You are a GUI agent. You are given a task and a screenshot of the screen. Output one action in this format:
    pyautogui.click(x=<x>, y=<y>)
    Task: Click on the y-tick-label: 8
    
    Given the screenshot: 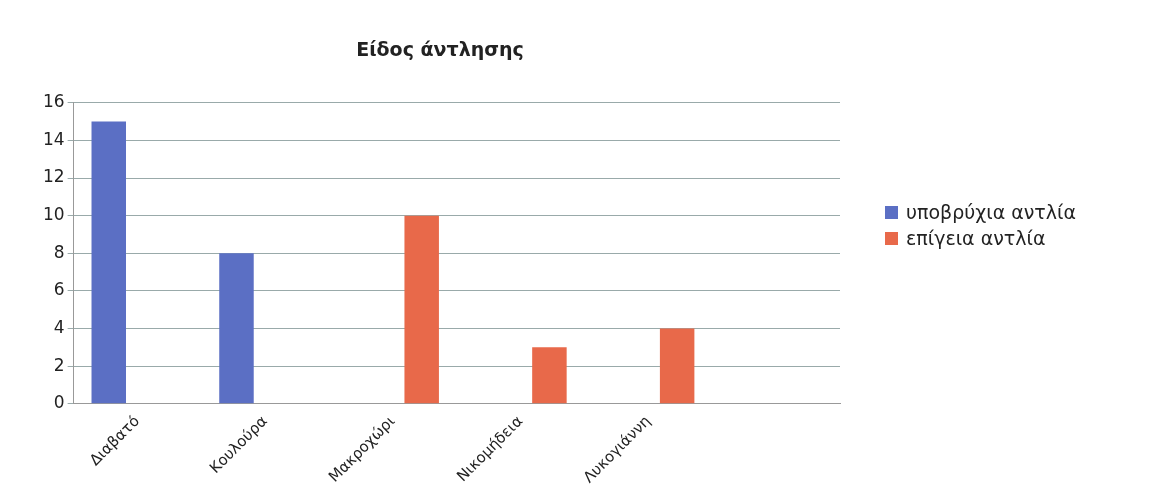 What is the action you would take?
    pyautogui.click(x=59, y=251)
    